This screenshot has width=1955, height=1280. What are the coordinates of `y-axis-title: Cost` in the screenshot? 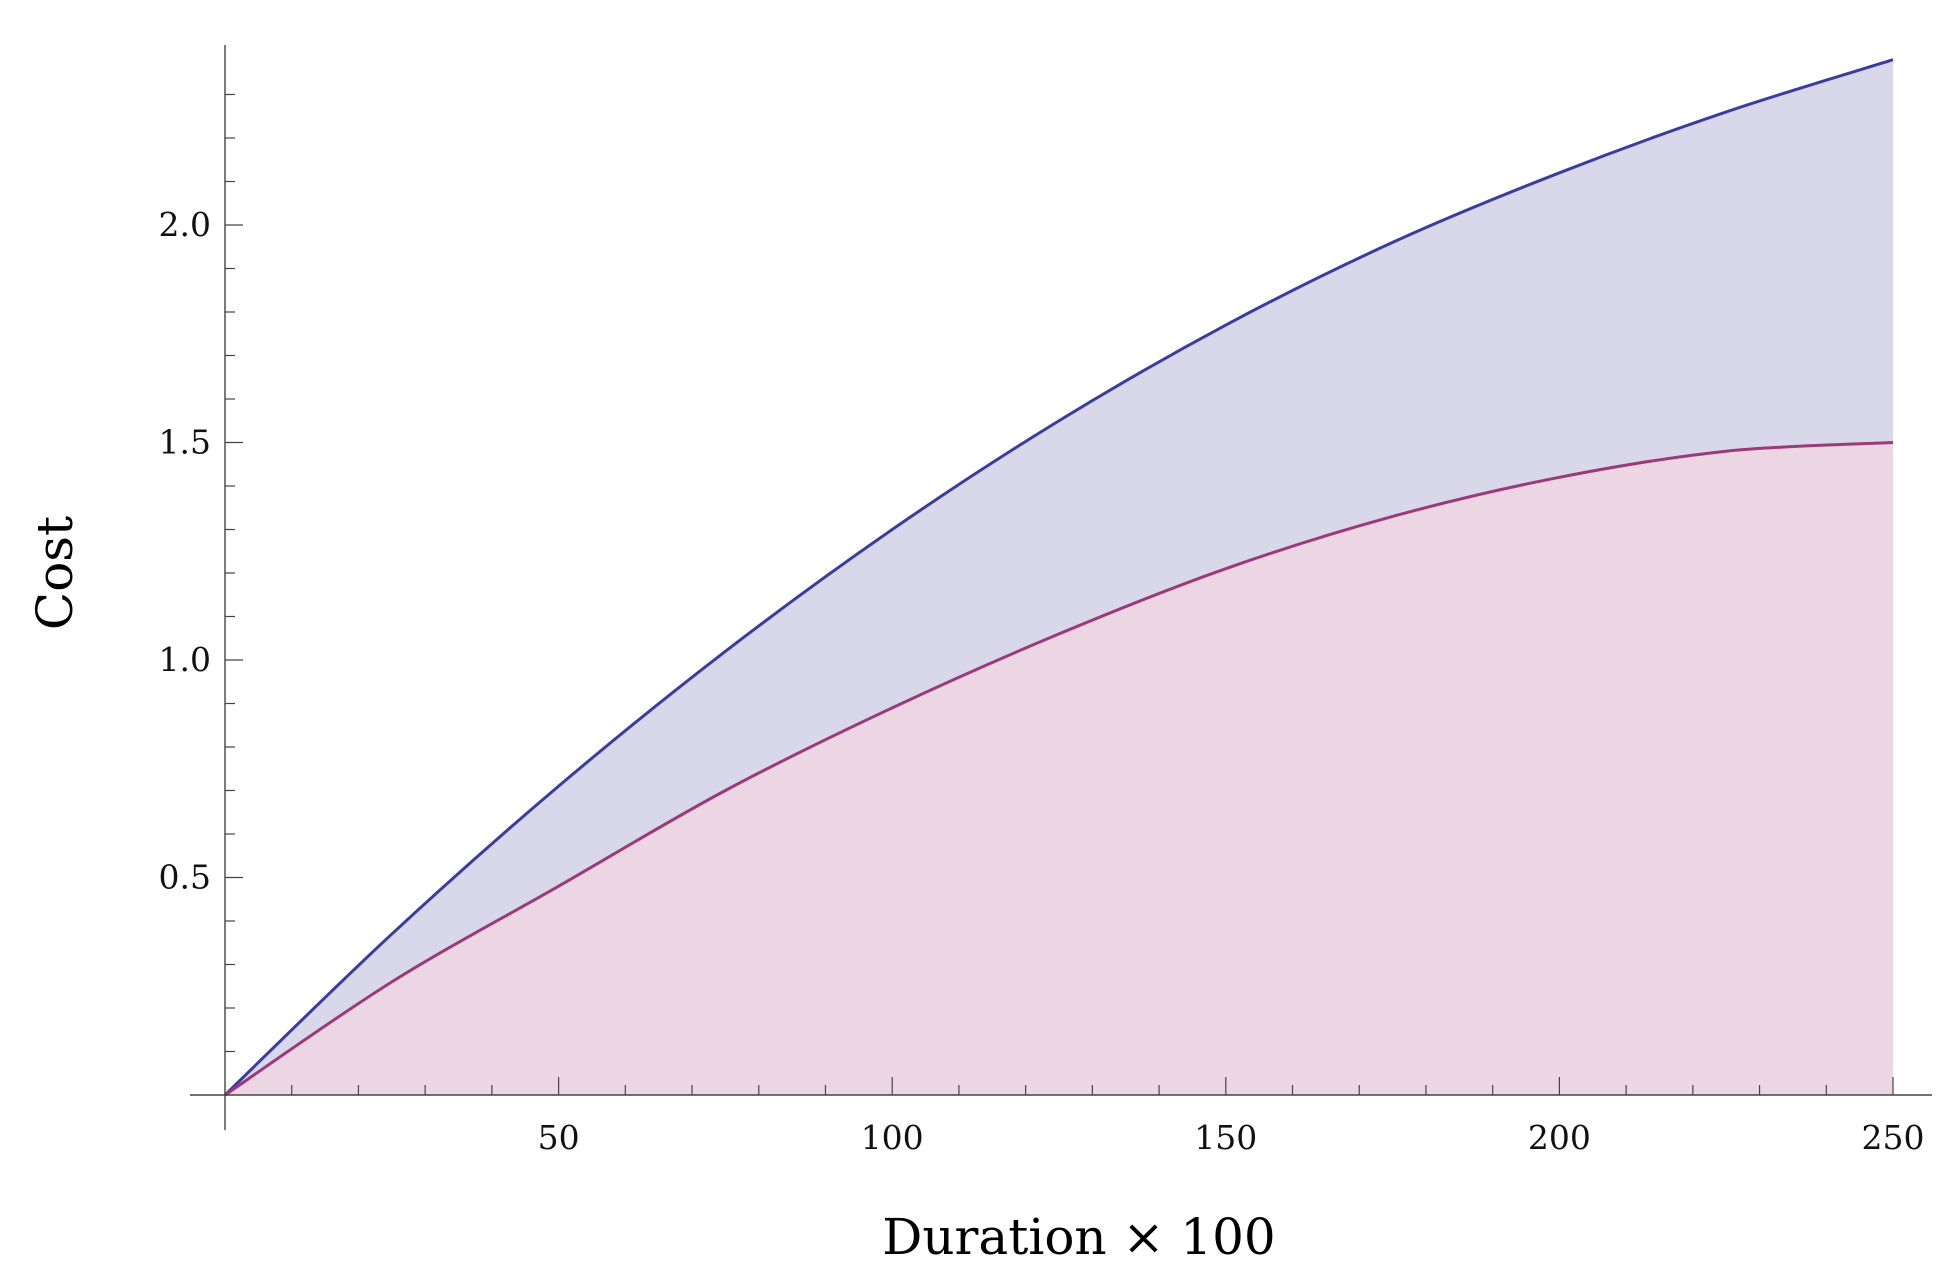 It's located at (55, 573).